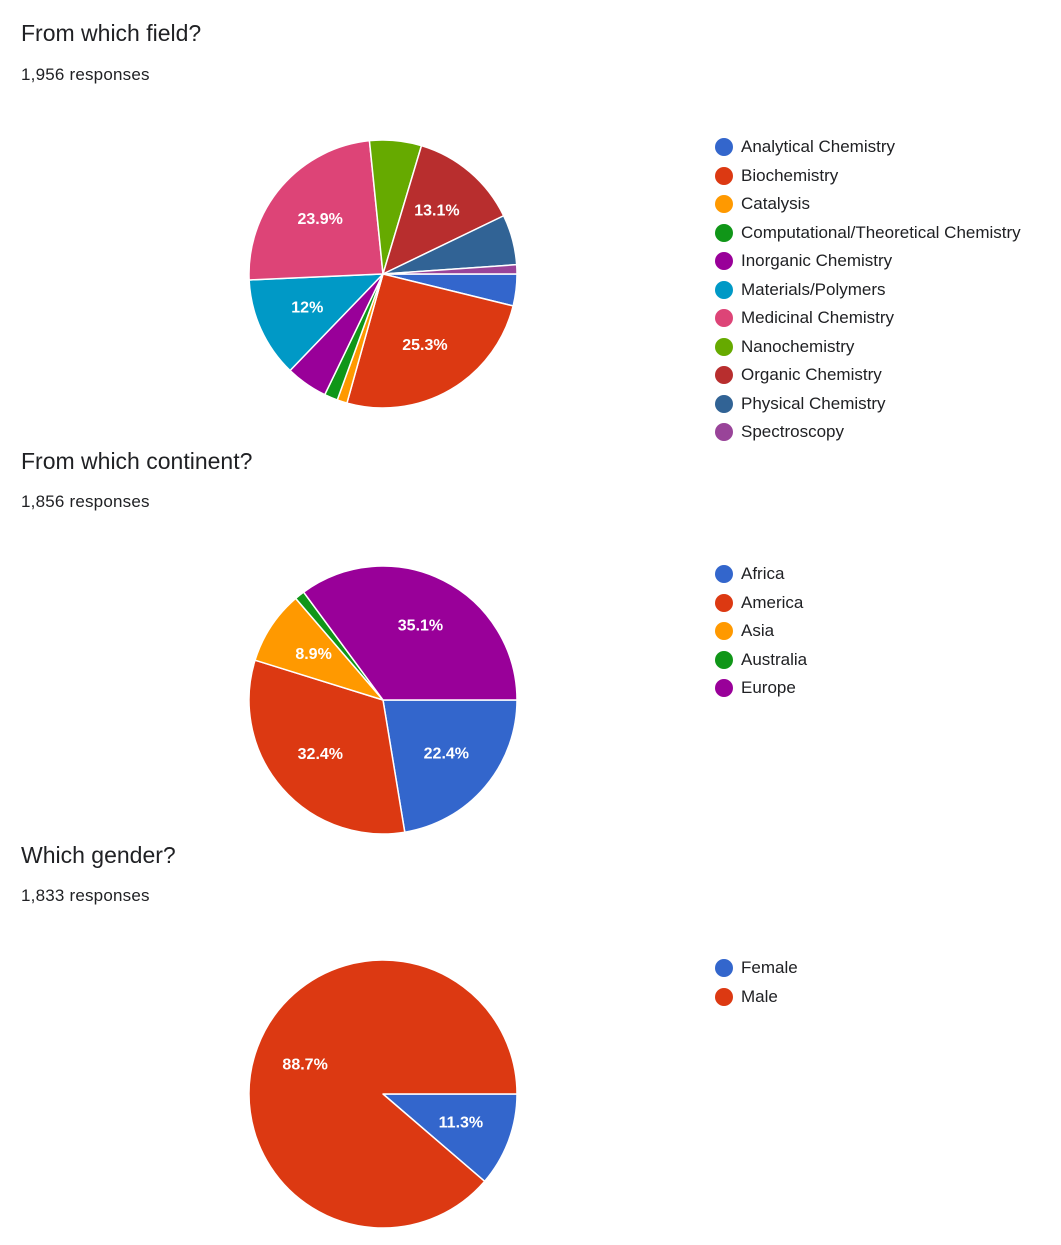 Image resolution: width=1061 pixels, height=1245 pixels. What do you see at coordinates (868, 347) in the screenshot?
I see `legend-item-nanochemistry: Nanochemistry` at bounding box center [868, 347].